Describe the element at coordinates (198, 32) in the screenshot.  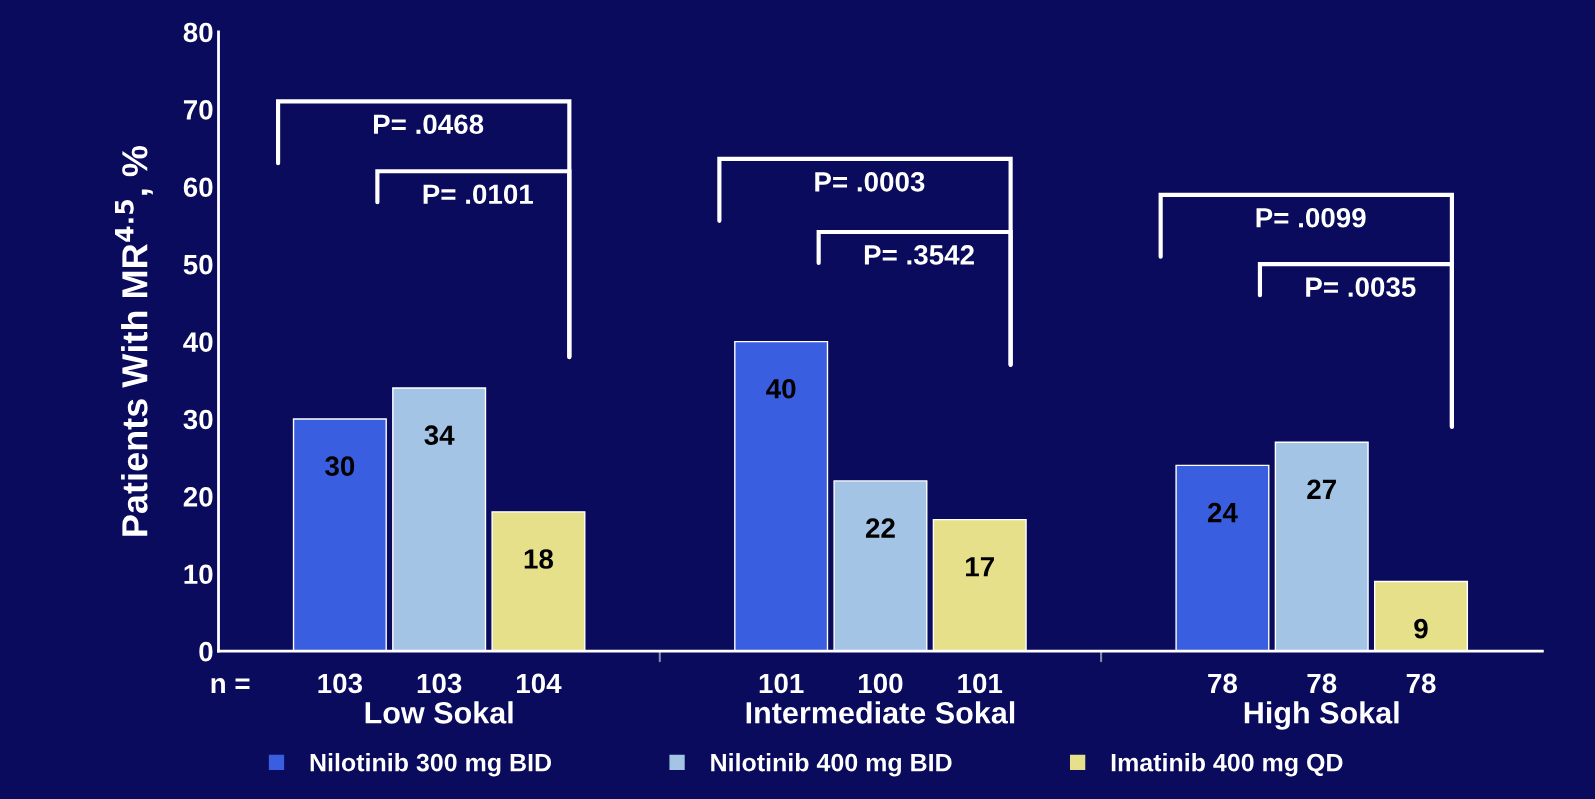
I see `y-tick-label: 80` at that location.